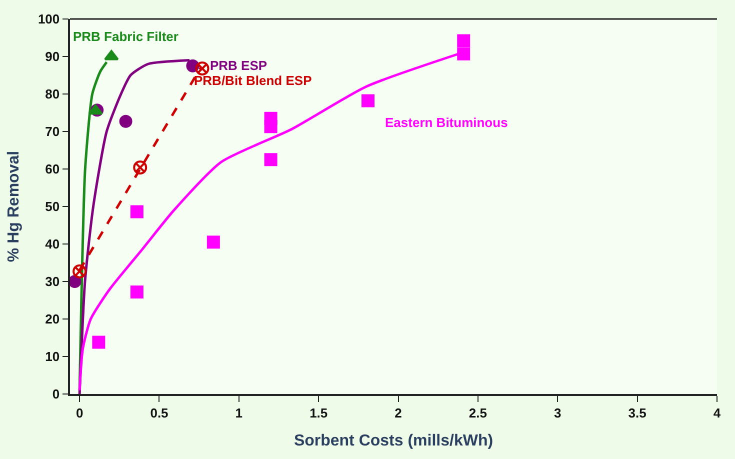  Describe the element at coordinates (717, 412) in the screenshot. I see `x-tick-label: 4` at that location.